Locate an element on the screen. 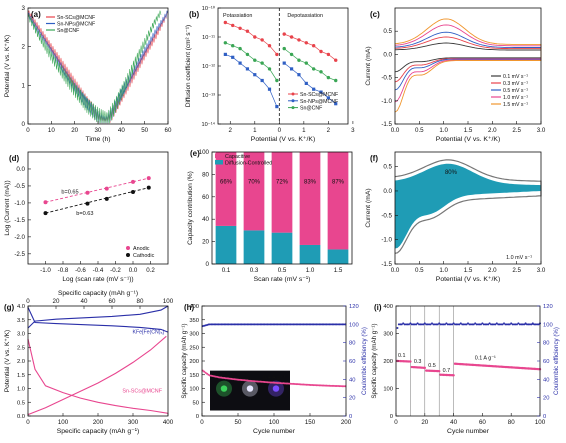 The image size is (566, 443). y-tick-label-a: 1 is located at coordinates (24, 85).